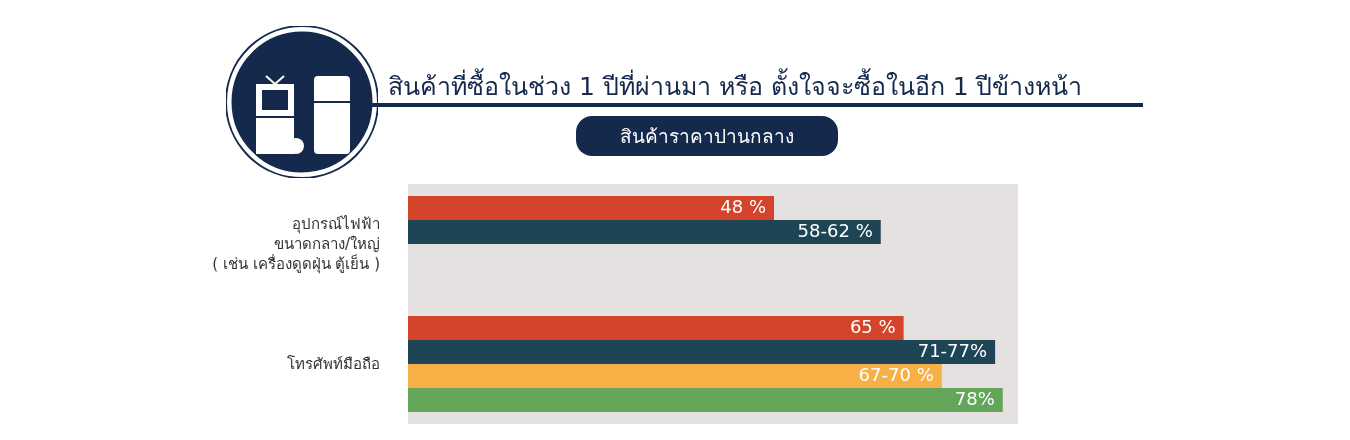 The height and width of the screenshot is (440, 1350). What do you see at coordinates (872, 326) in the screenshot?
I see `data-label: 65 %` at bounding box center [872, 326].